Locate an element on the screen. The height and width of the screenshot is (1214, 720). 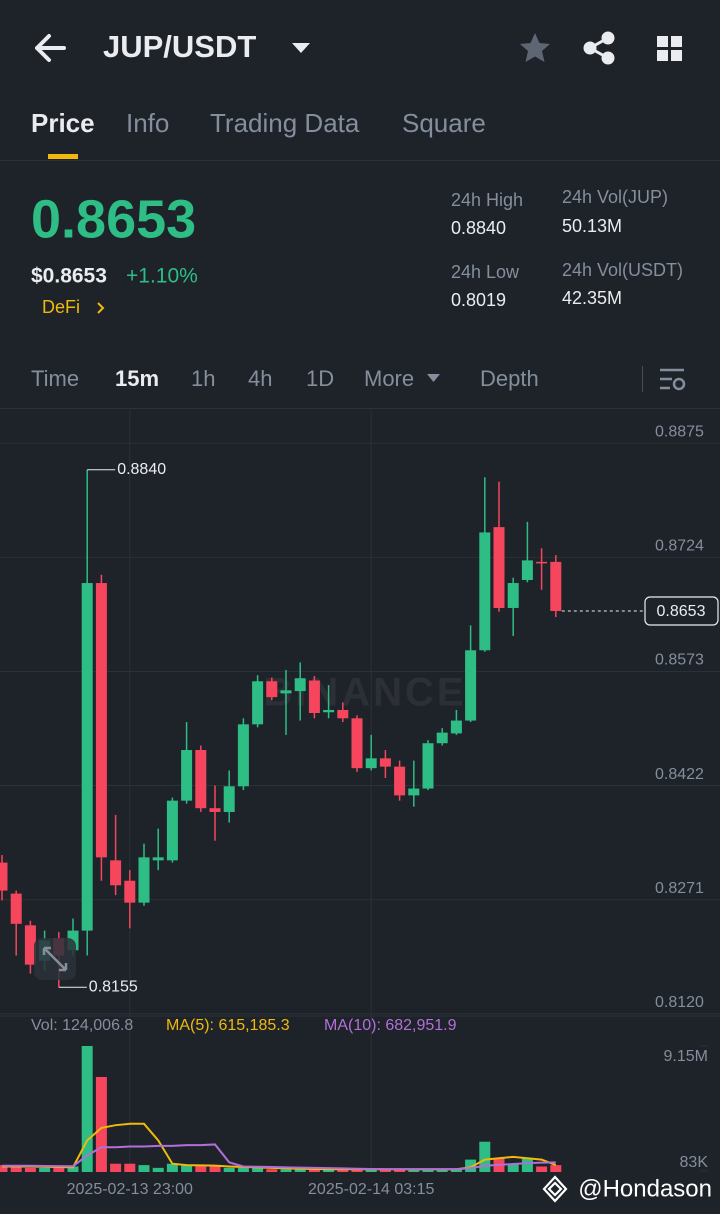
ma5-legend: MA(5): 615,185.3 is located at coordinates (228, 1025).